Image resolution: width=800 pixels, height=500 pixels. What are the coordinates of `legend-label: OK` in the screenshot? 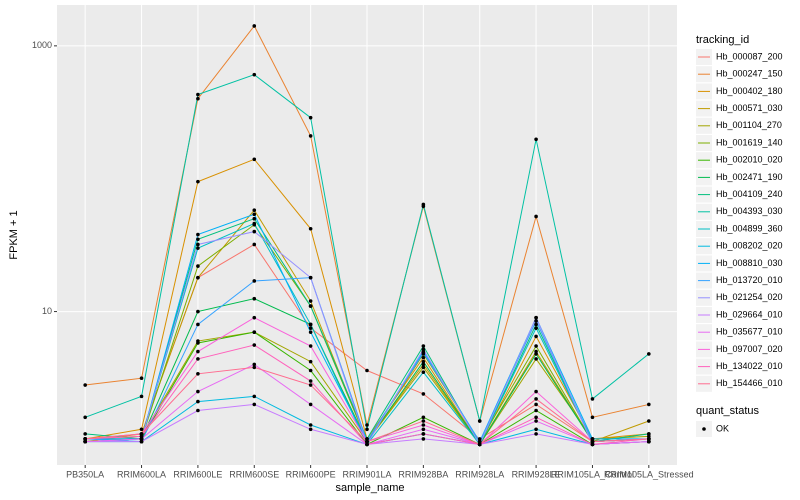 It's located at (722, 428).